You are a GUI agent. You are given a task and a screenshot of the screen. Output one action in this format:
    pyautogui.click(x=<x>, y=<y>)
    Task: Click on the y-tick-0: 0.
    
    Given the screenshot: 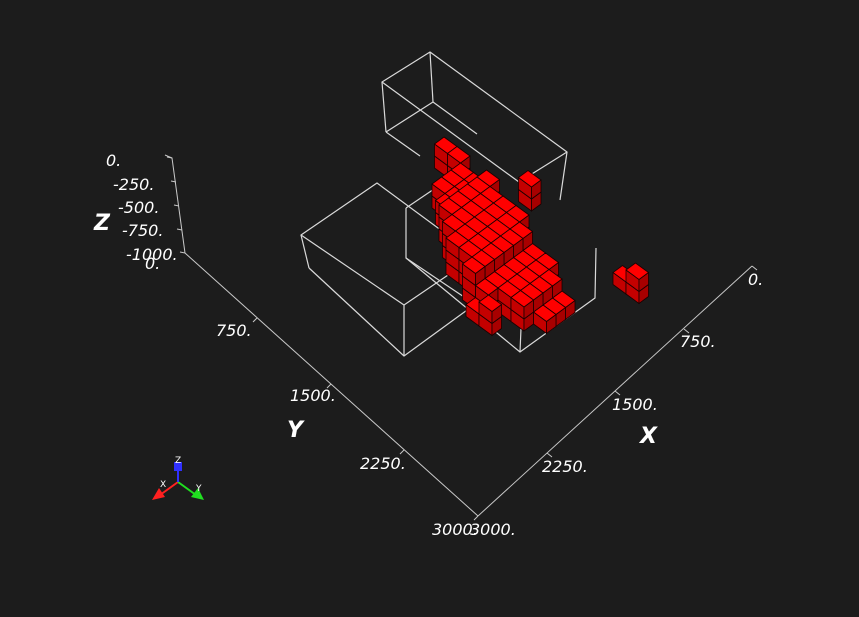 What is the action you would take?
    pyautogui.click(x=152, y=263)
    